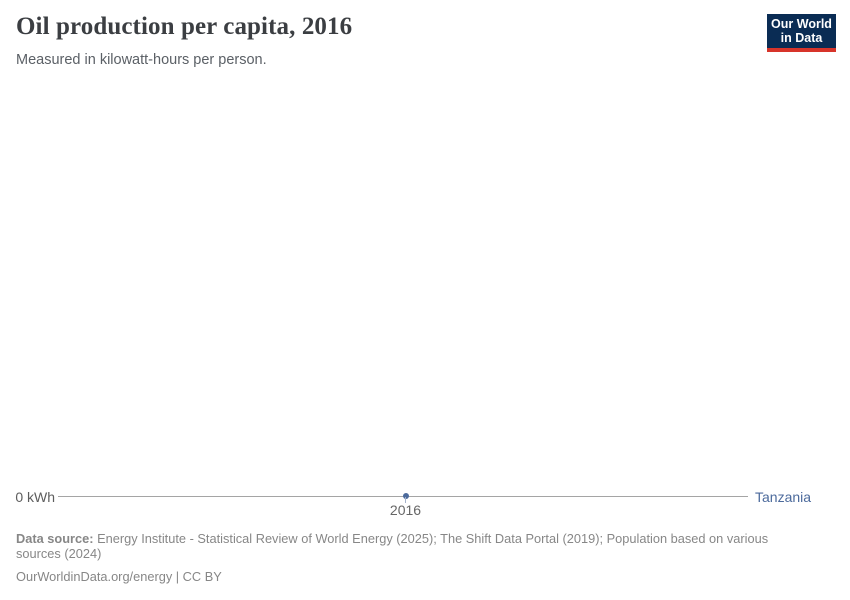 This screenshot has width=850, height=600. What do you see at coordinates (783, 497) in the screenshot?
I see `series-label-tanzania: Tanzania` at bounding box center [783, 497].